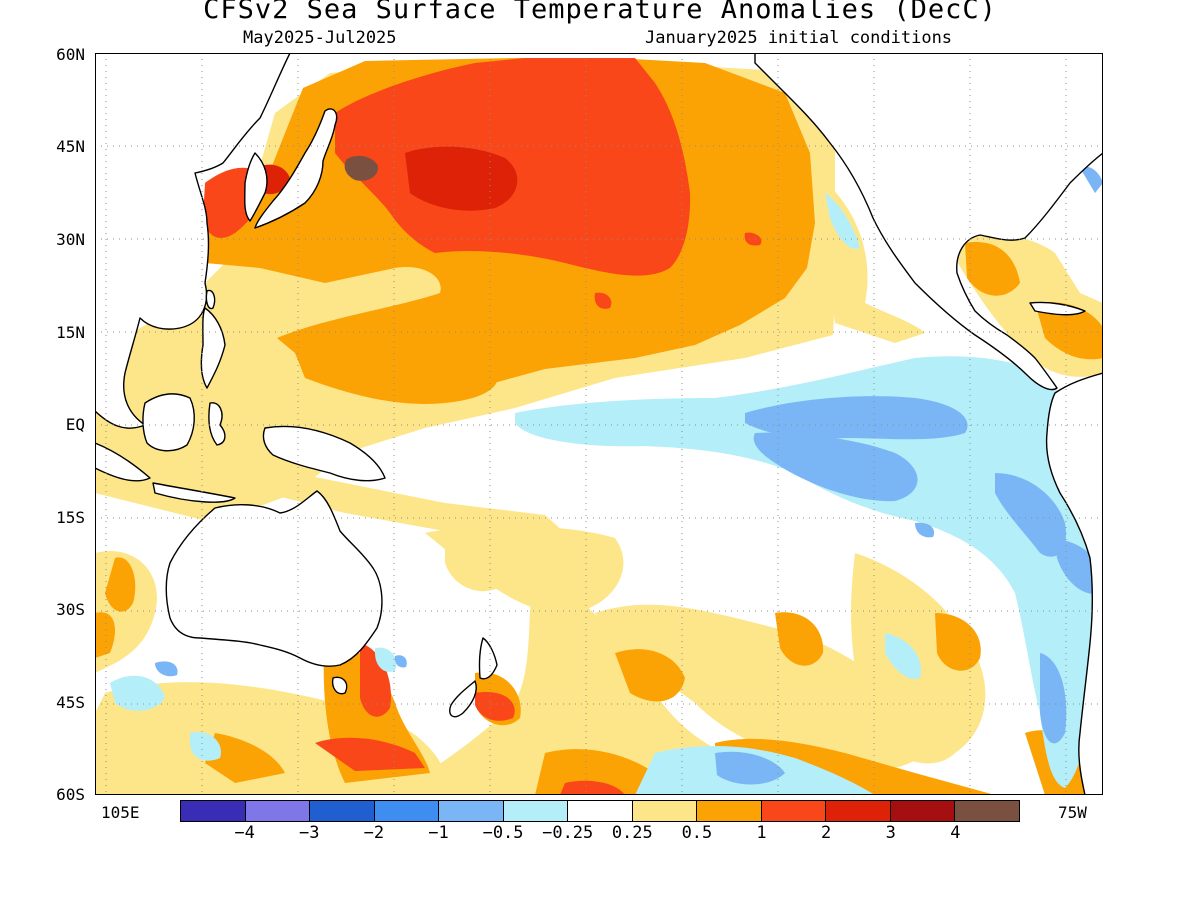 This screenshot has height=900, width=1200. What do you see at coordinates (70, 239) in the screenshot?
I see `lat-label: 30N` at bounding box center [70, 239].